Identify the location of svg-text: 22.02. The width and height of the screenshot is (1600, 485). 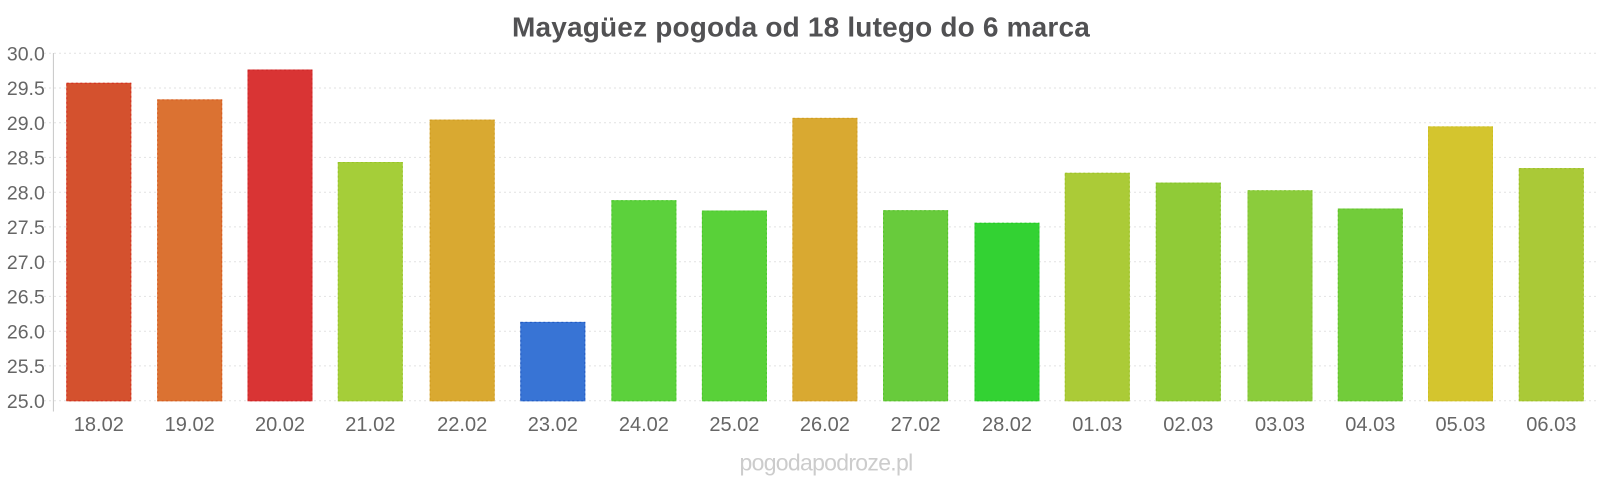
(462, 425).